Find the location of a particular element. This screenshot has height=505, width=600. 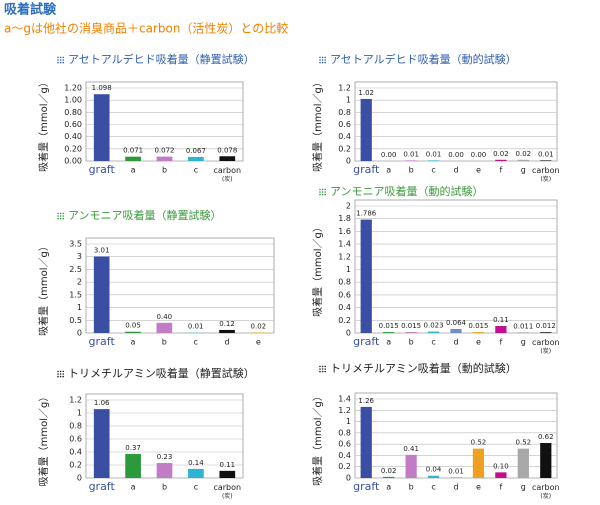

value-label: 0.11 is located at coordinates (501, 320).